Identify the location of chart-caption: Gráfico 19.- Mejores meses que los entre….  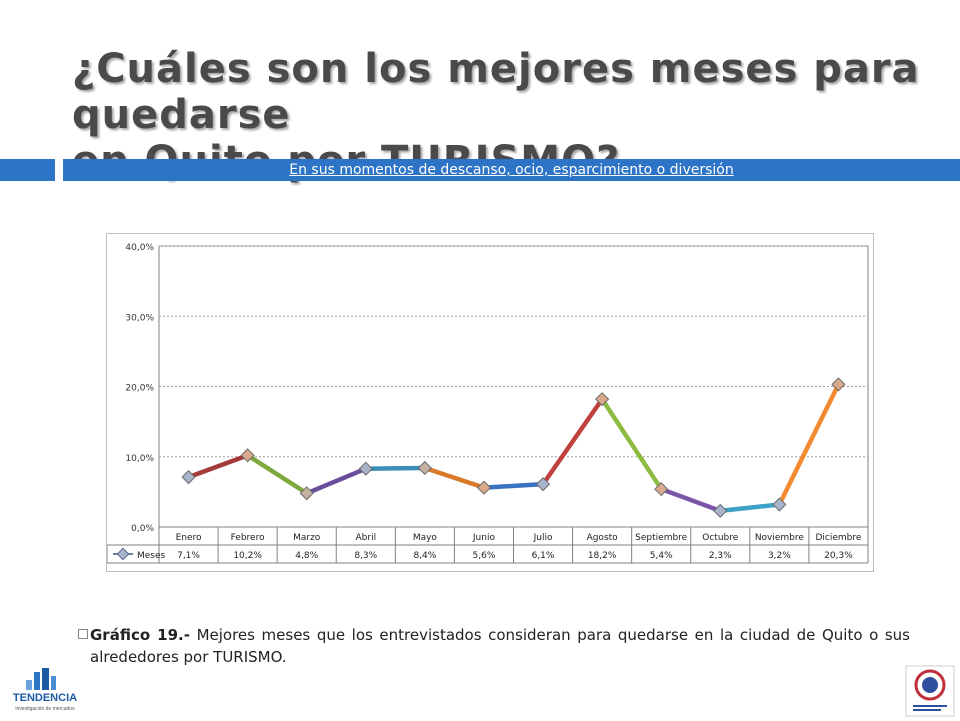
(494, 646).